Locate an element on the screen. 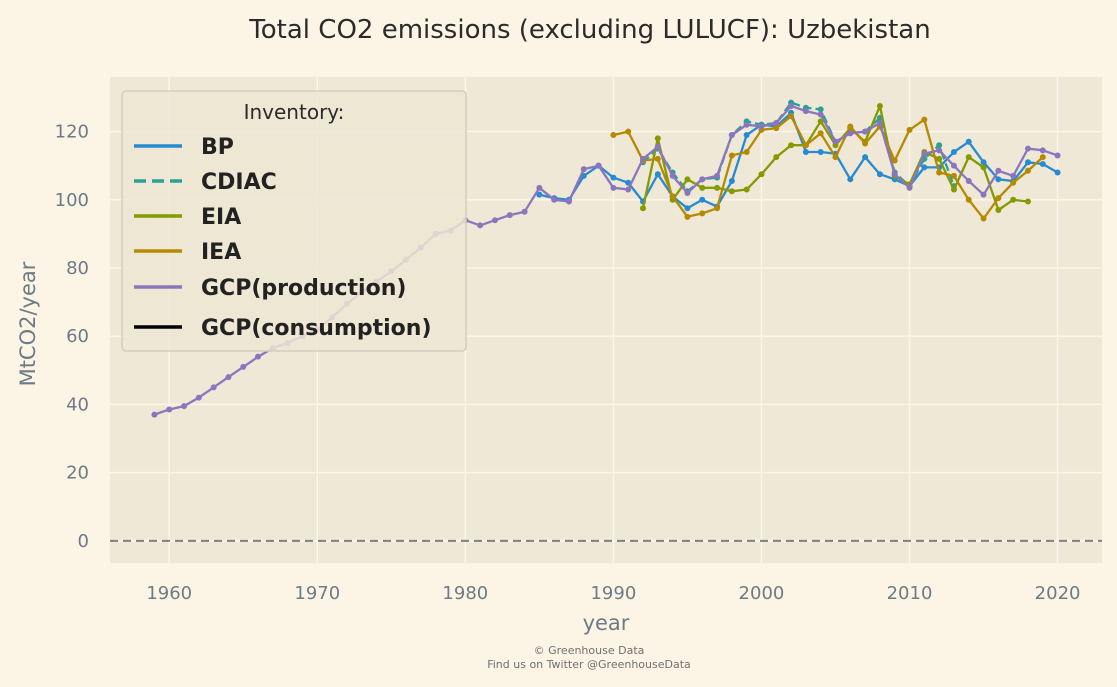 The image size is (1117, 687). x-tick-label: 2020 is located at coordinates (1058, 593).